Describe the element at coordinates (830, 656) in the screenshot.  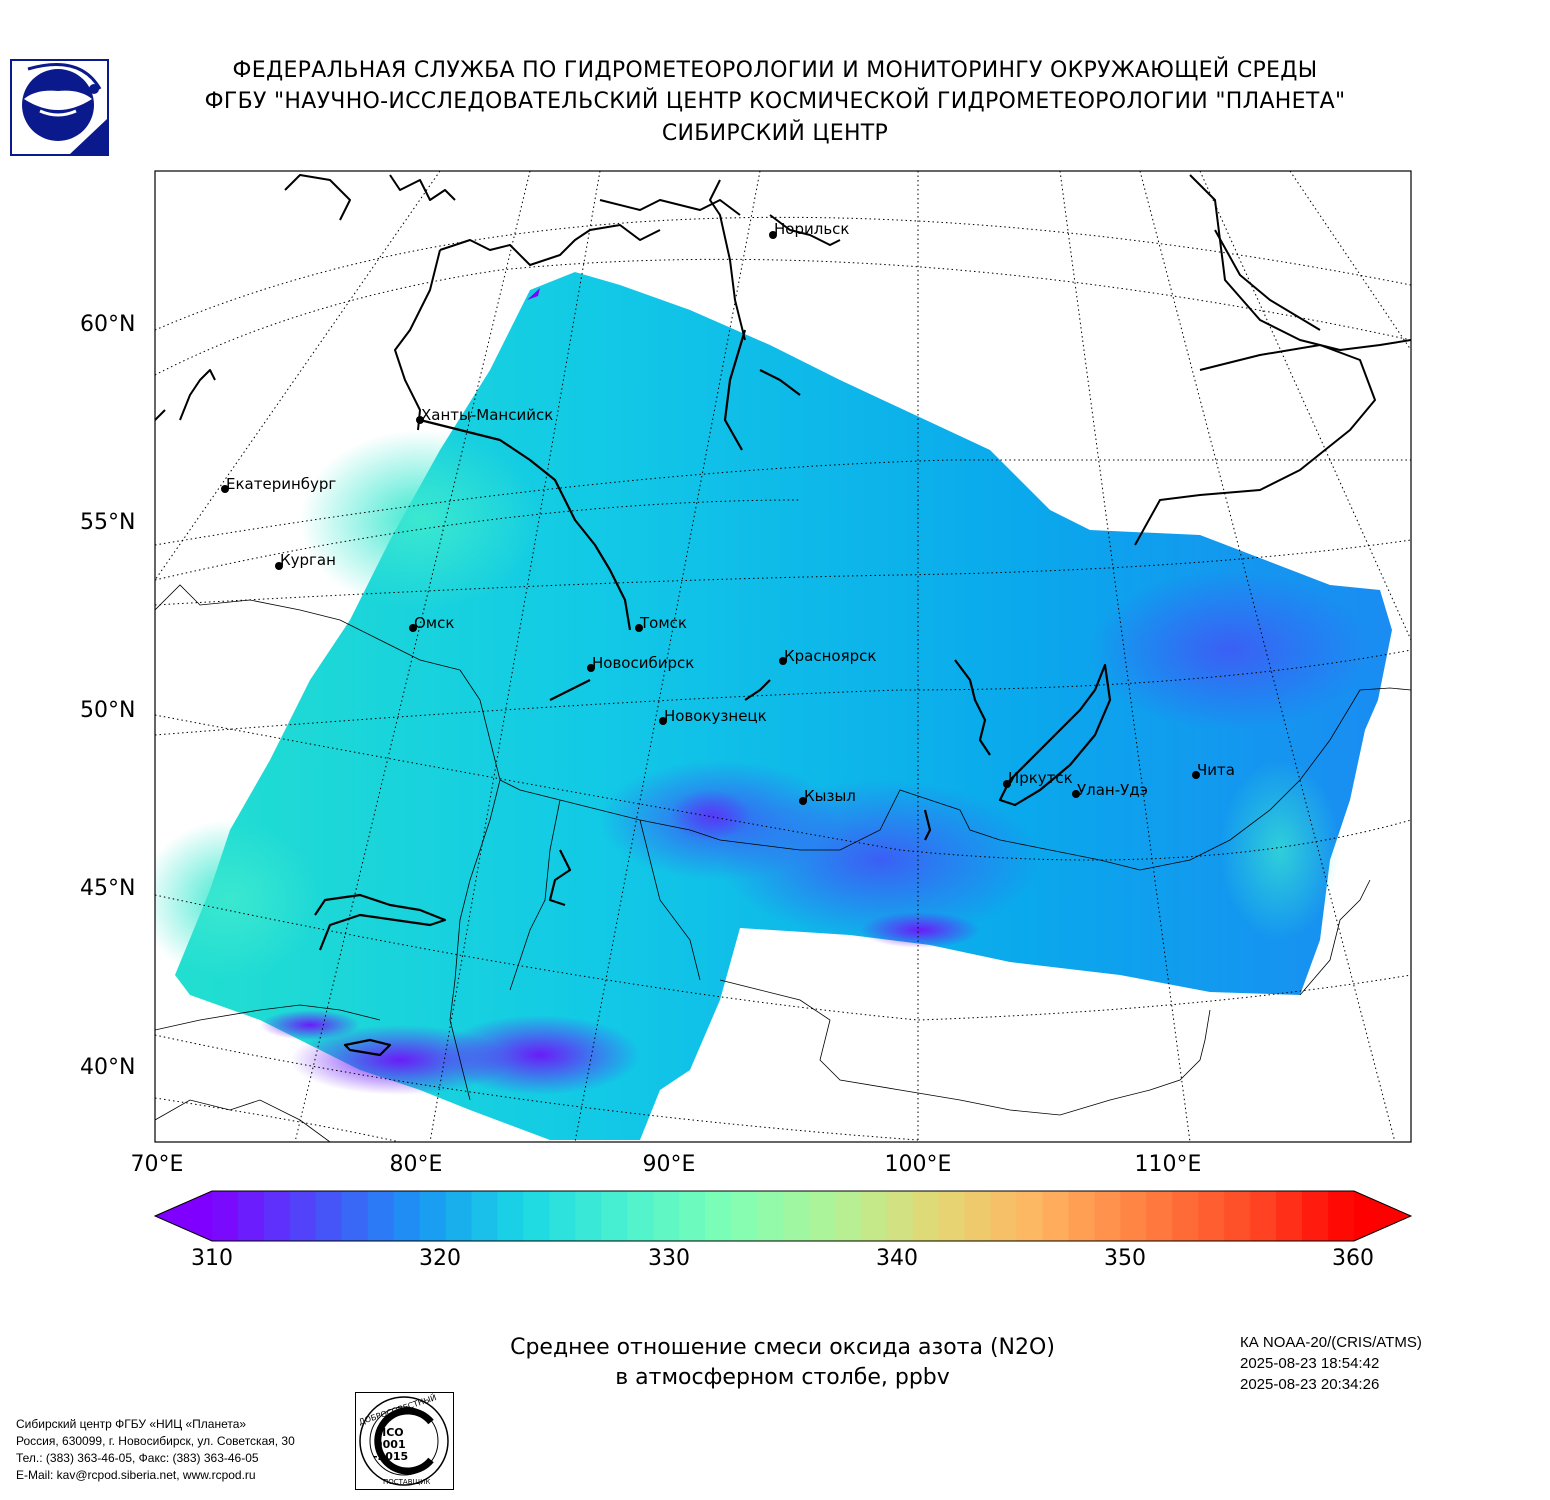
I see `city-label-krasnoyarsk: Красноярск` at that location.